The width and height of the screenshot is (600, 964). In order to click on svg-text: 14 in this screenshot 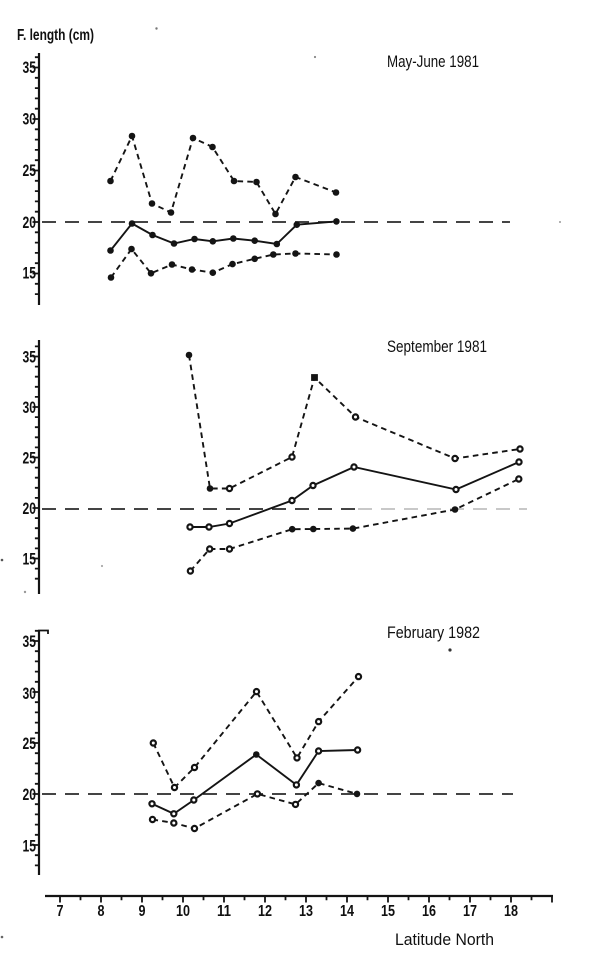, I will do `click(347, 911)`.